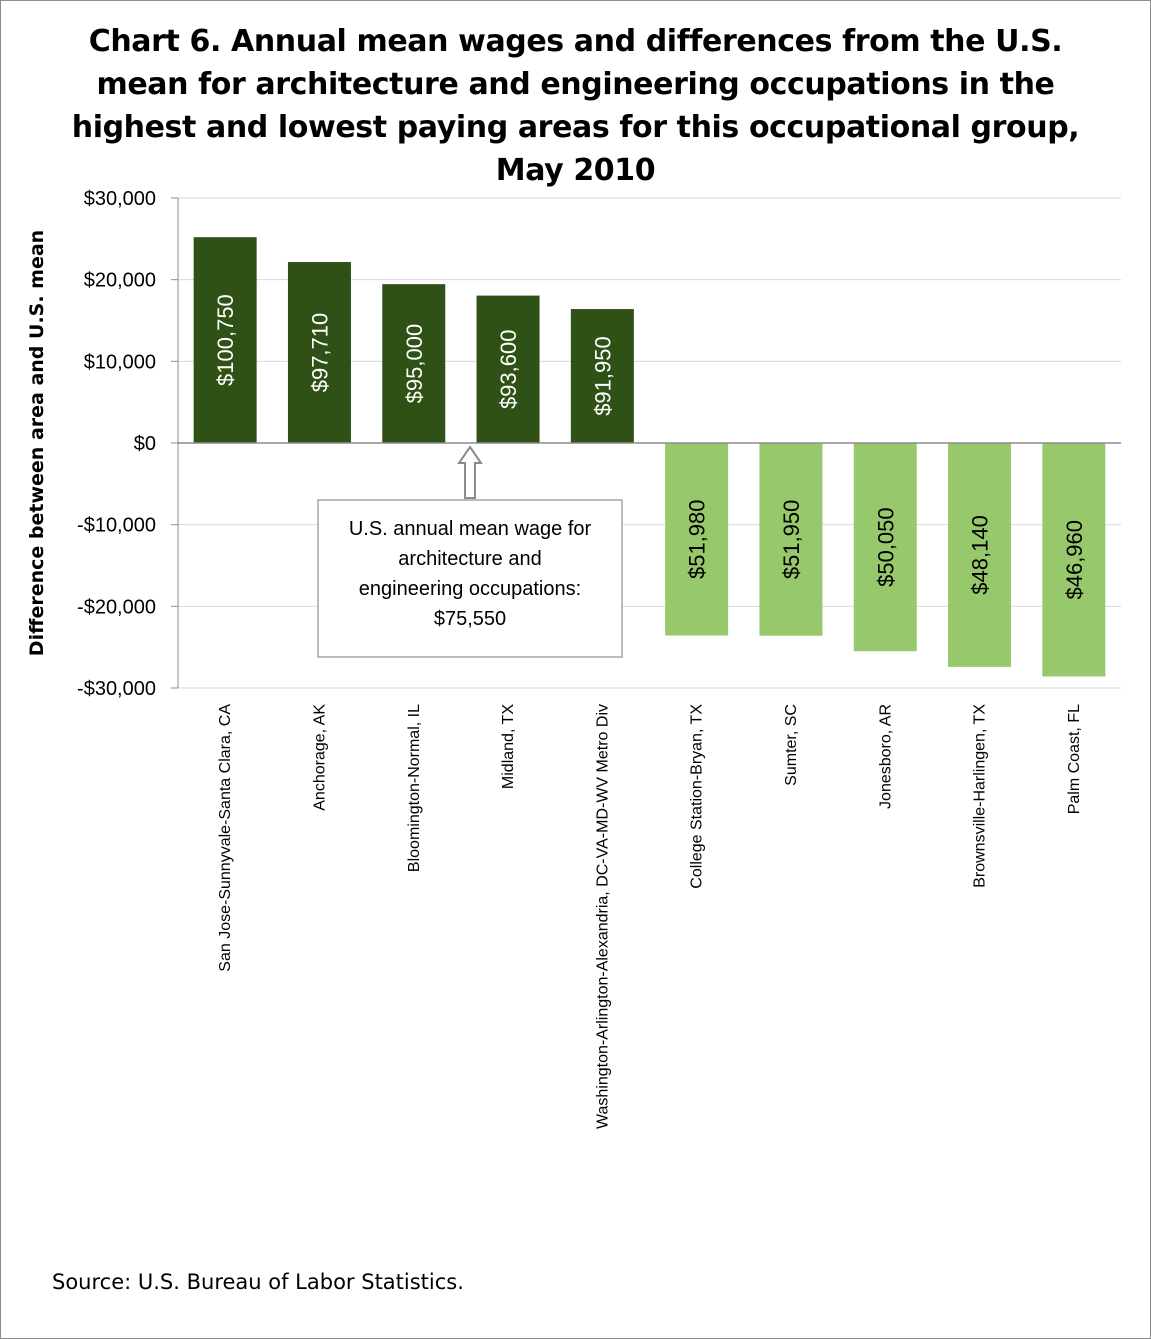 This screenshot has height=1339, width=1151. I want to click on data-label: $91,950, so click(602, 376).